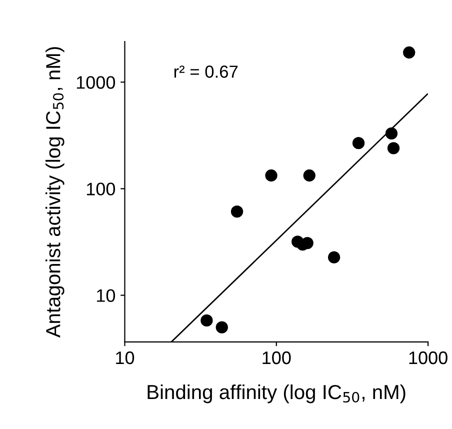  I want to click on y-tick-label: 10, so click(106, 295).